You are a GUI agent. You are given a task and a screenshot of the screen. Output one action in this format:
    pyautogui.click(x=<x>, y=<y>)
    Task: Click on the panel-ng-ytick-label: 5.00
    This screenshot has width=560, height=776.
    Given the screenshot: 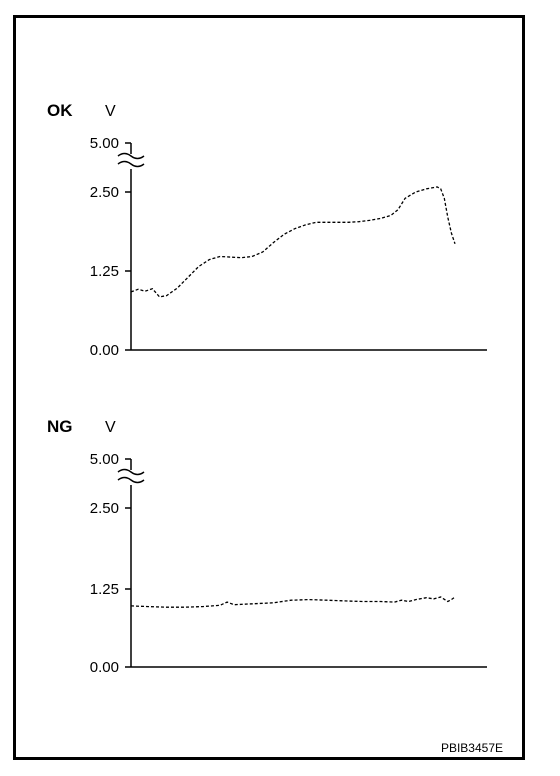 What is the action you would take?
    pyautogui.click(x=104, y=459)
    